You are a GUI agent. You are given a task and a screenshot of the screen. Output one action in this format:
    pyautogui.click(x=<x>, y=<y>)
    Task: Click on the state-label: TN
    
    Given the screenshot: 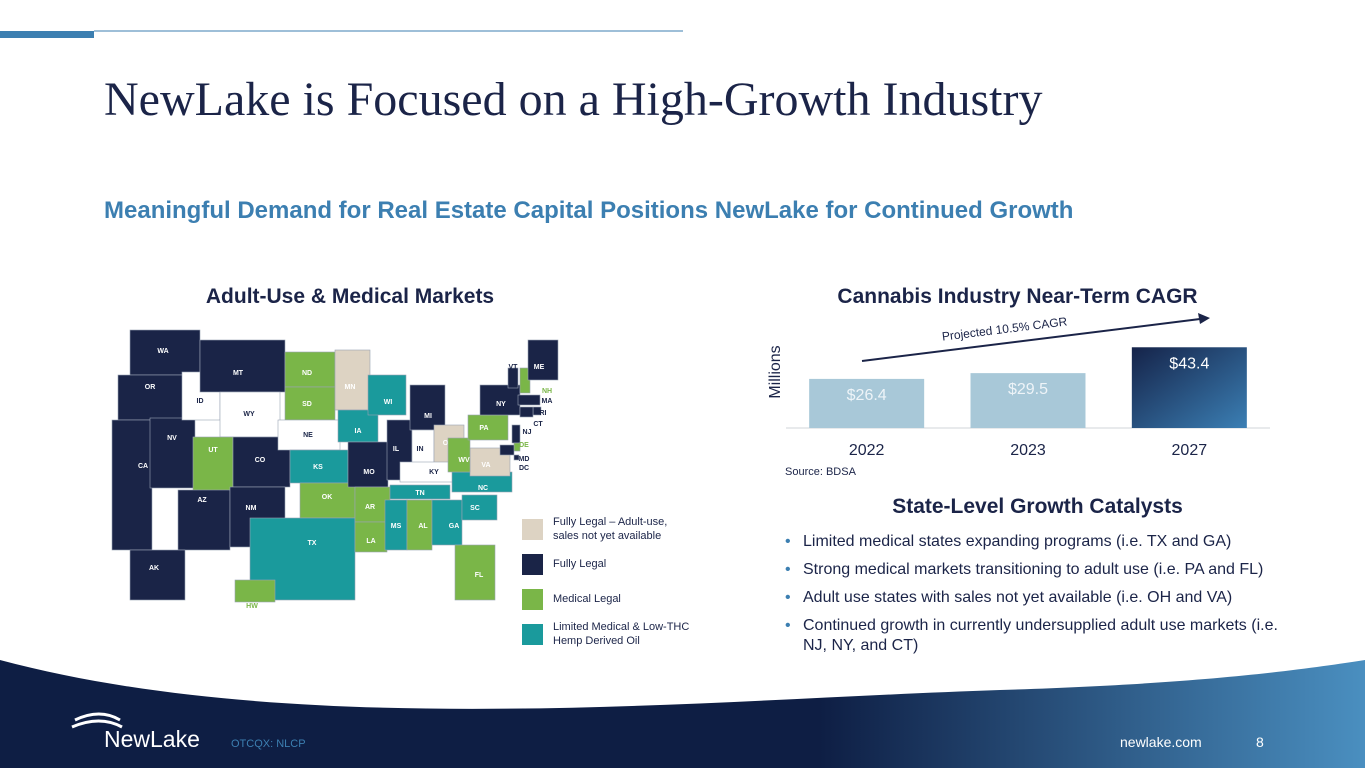 What is the action you would take?
    pyautogui.click(x=419, y=493)
    